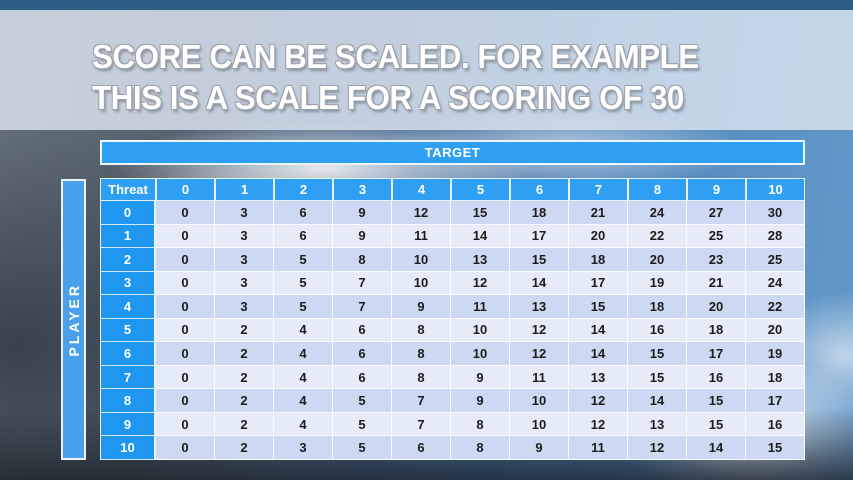 The width and height of the screenshot is (853, 480). I want to click on score-cell: 22, so click(775, 307).